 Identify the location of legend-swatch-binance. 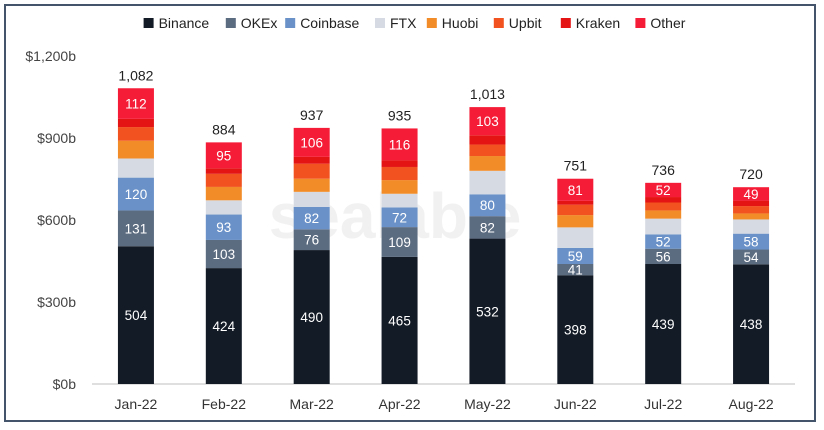
(148, 23).